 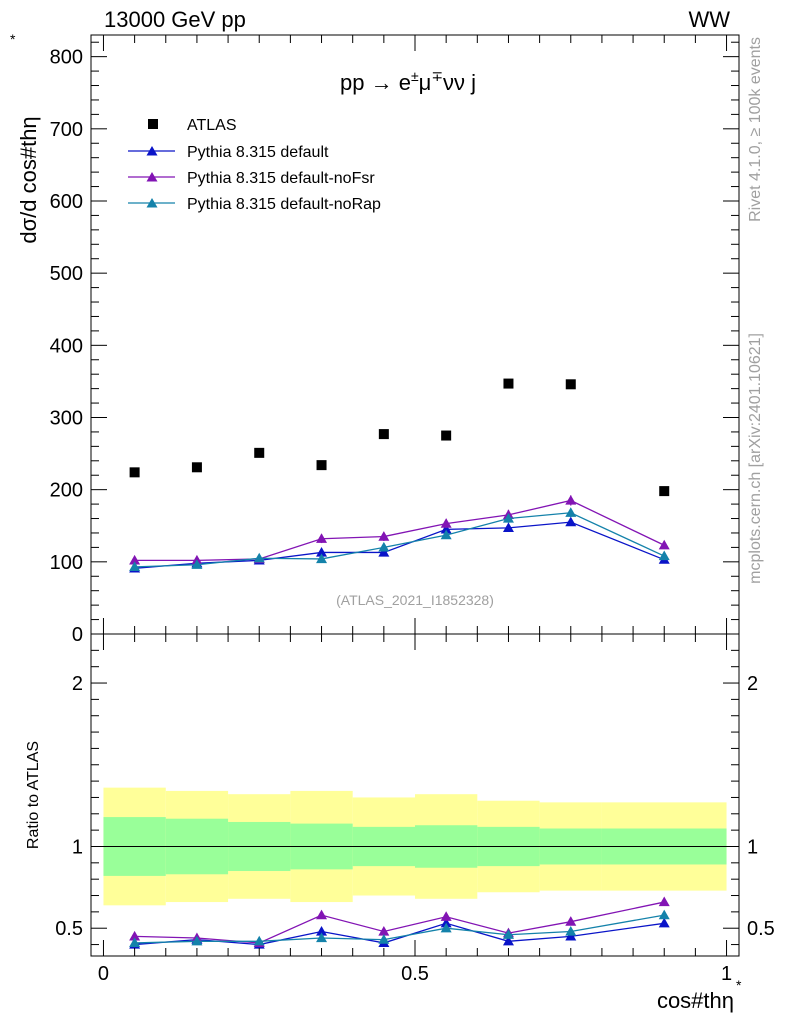 What do you see at coordinates (755, 129) in the screenshot?
I see `rivet-label: Rivet 4.1.0, ≥ 100k events` at bounding box center [755, 129].